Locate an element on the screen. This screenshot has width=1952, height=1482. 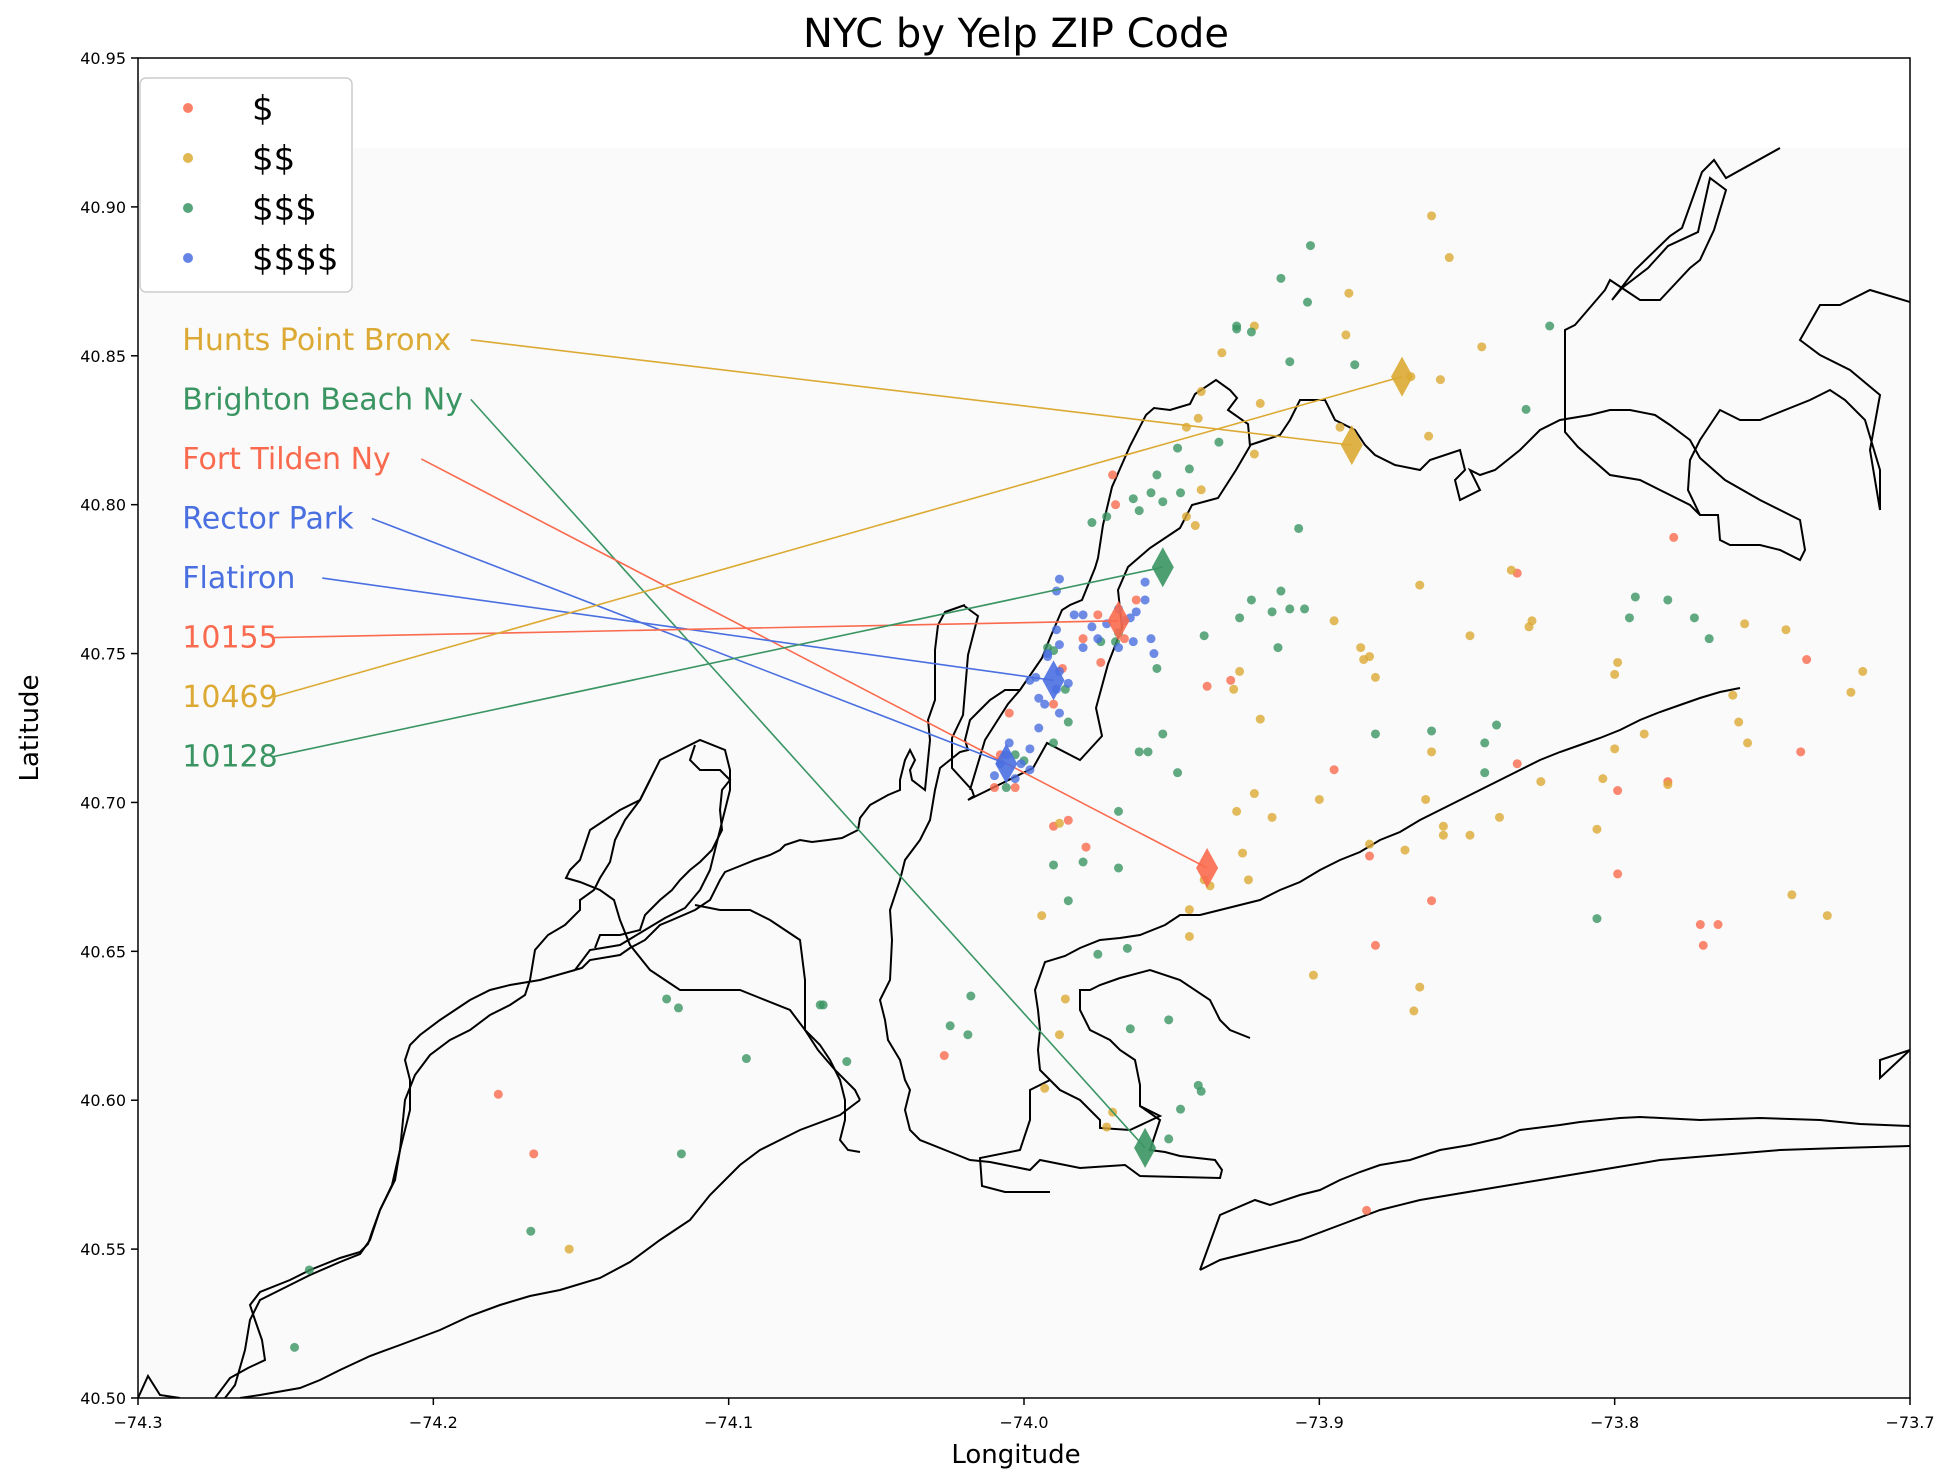
rockaway-coastline is located at coordinates (1554, 1193).